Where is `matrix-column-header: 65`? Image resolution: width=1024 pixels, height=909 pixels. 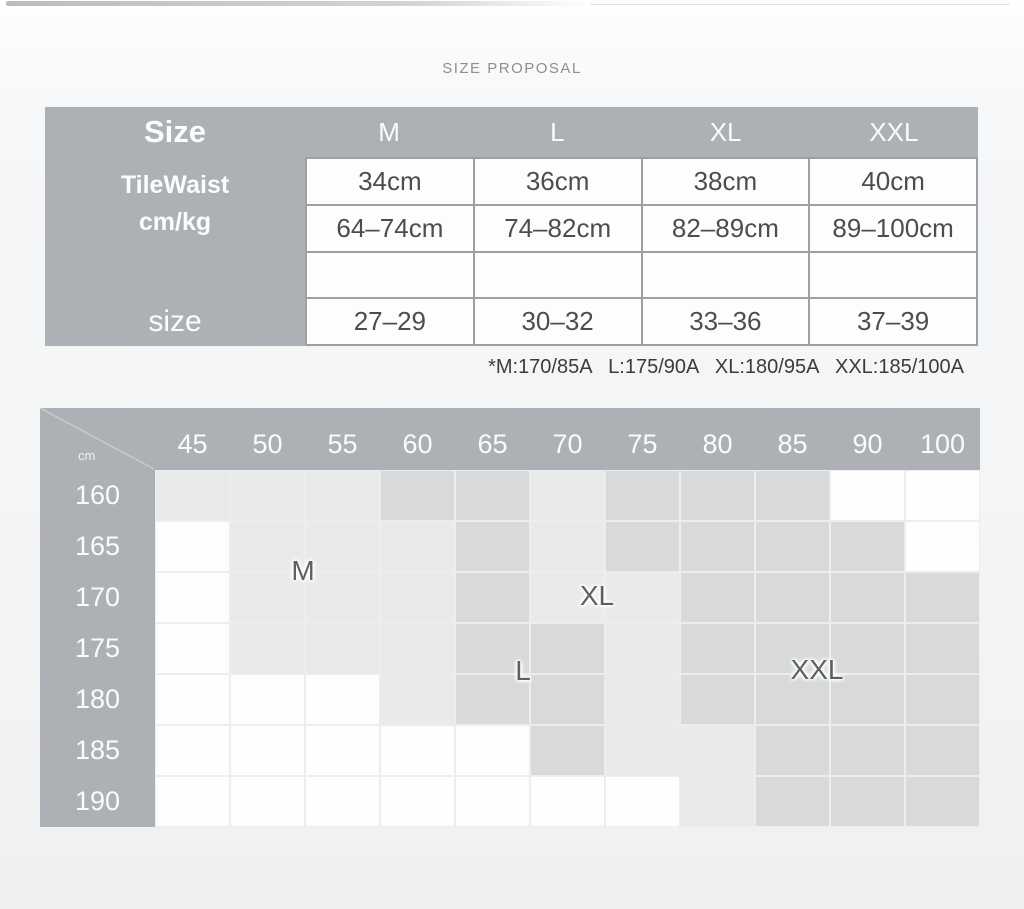
matrix-column-header: 65 is located at coordinates (492, 443).